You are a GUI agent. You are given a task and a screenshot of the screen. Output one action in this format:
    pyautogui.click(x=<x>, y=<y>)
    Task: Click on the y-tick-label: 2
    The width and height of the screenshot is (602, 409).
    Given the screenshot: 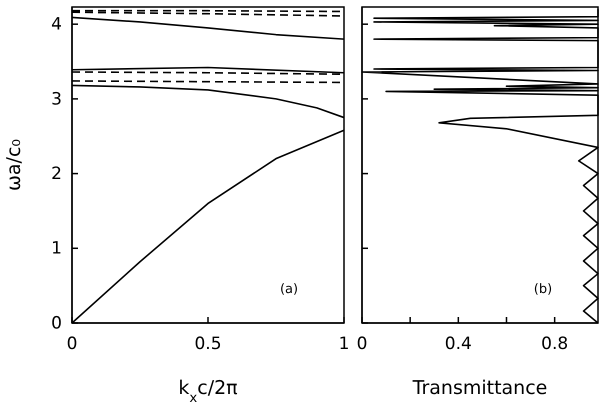 What is the action you would take?
    pyautogui.click(x=56, y=174)
    